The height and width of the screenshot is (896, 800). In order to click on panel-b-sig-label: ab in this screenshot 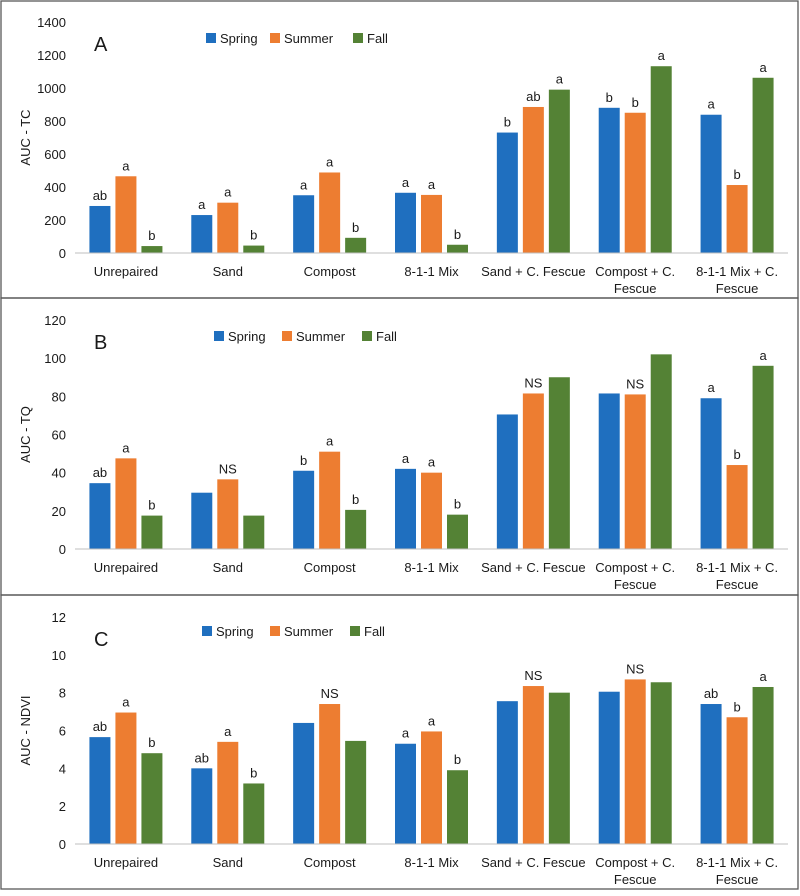, I will do `click(100, 472)`.